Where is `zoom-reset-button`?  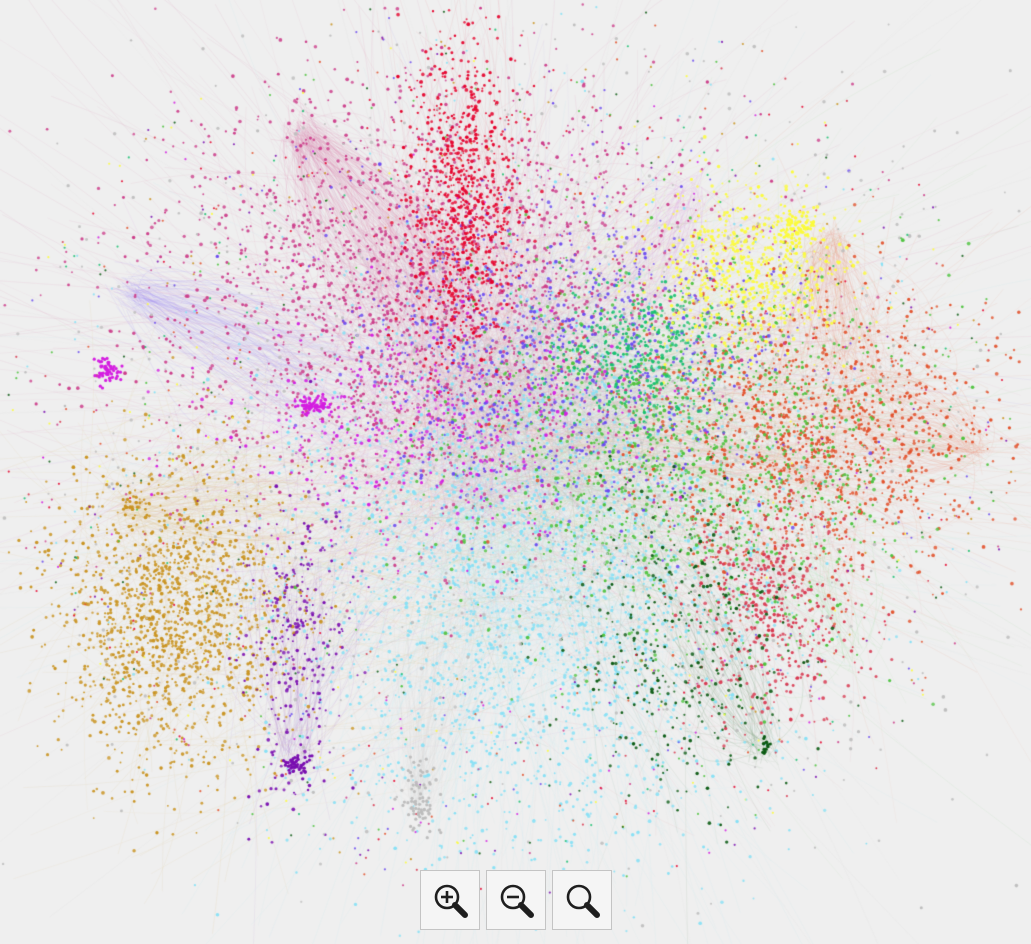
zoom-reset-button is located at coordinates (582, 900).